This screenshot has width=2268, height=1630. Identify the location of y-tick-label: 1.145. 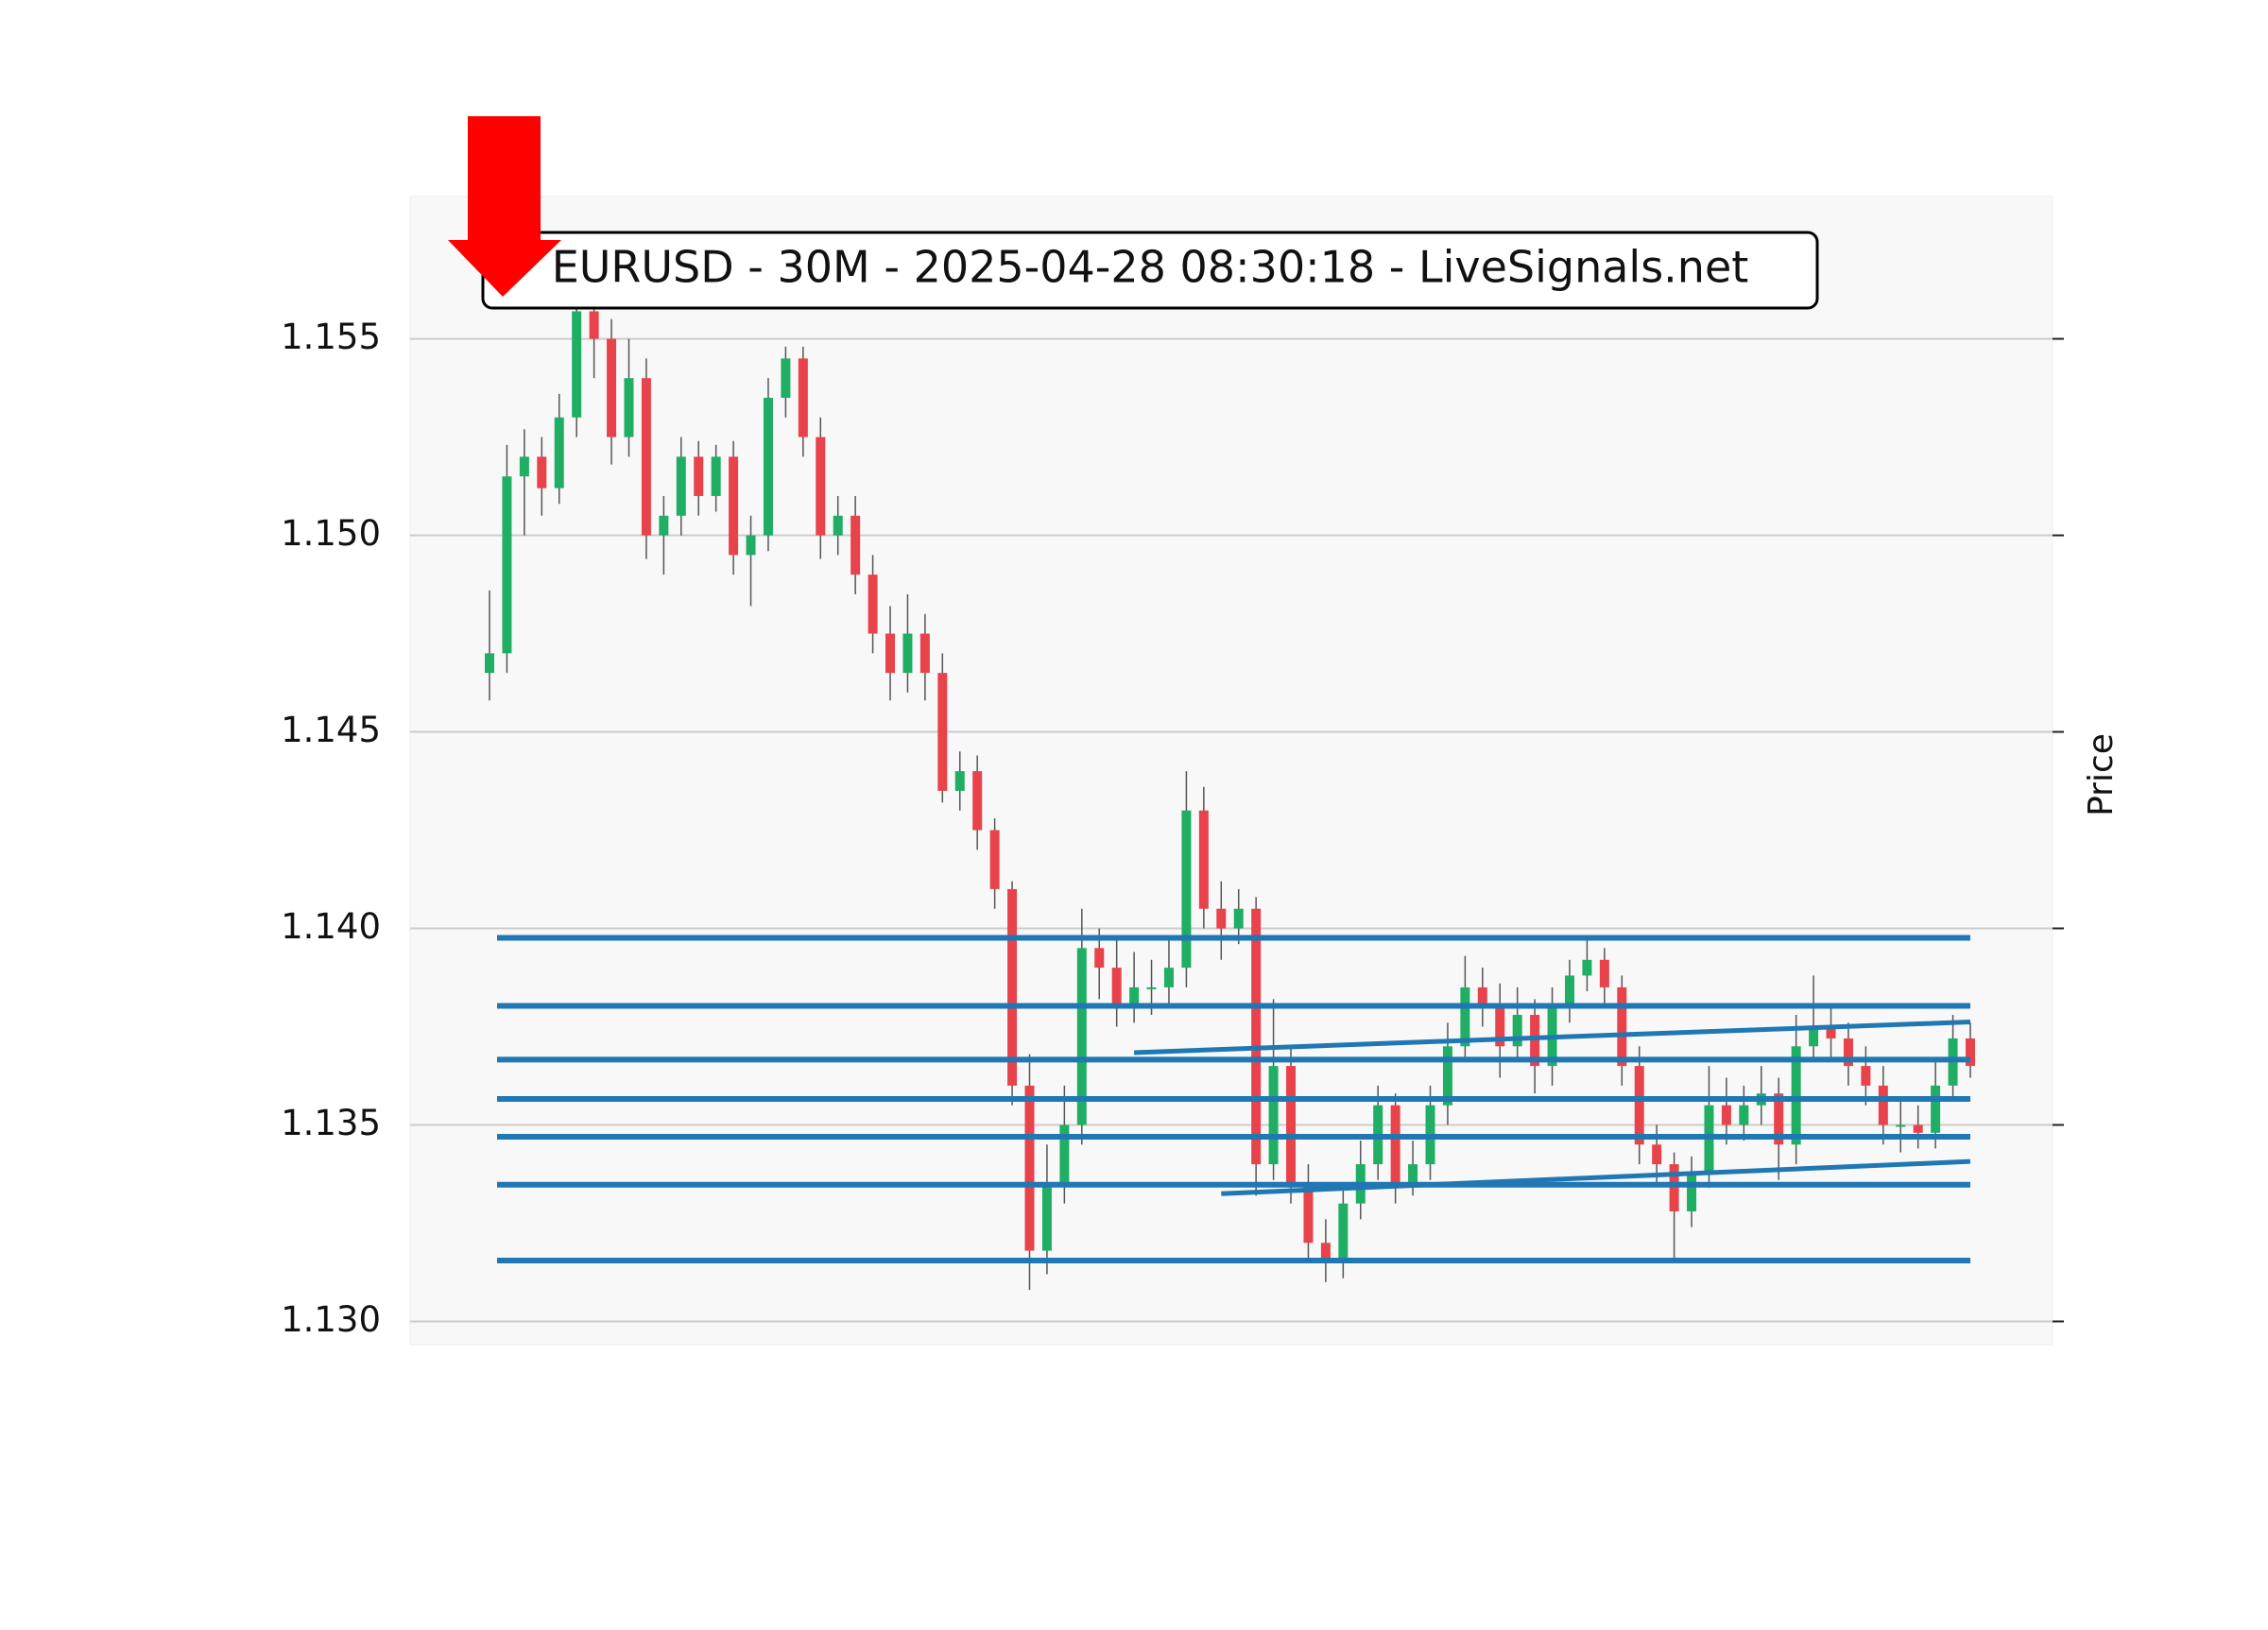
(331, 730).